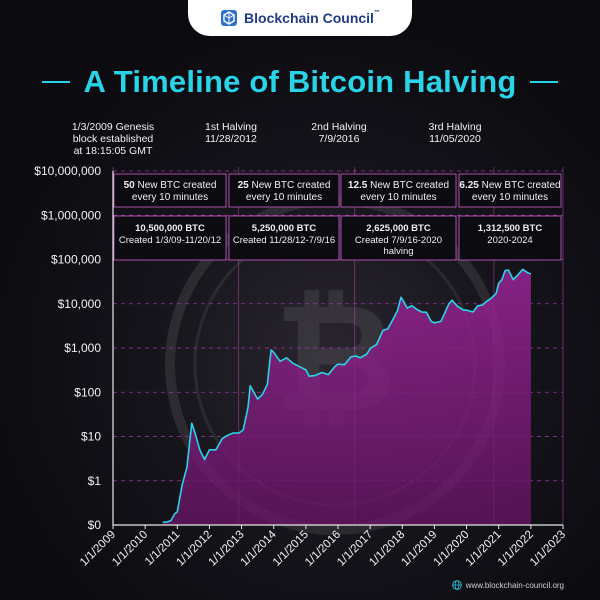 The width and height of the screenshot is (600, 600). What do you see at coordinates (91, 437) in the screenshot?
I see `y-tick-label: $10` at bounding box center [91, 437].